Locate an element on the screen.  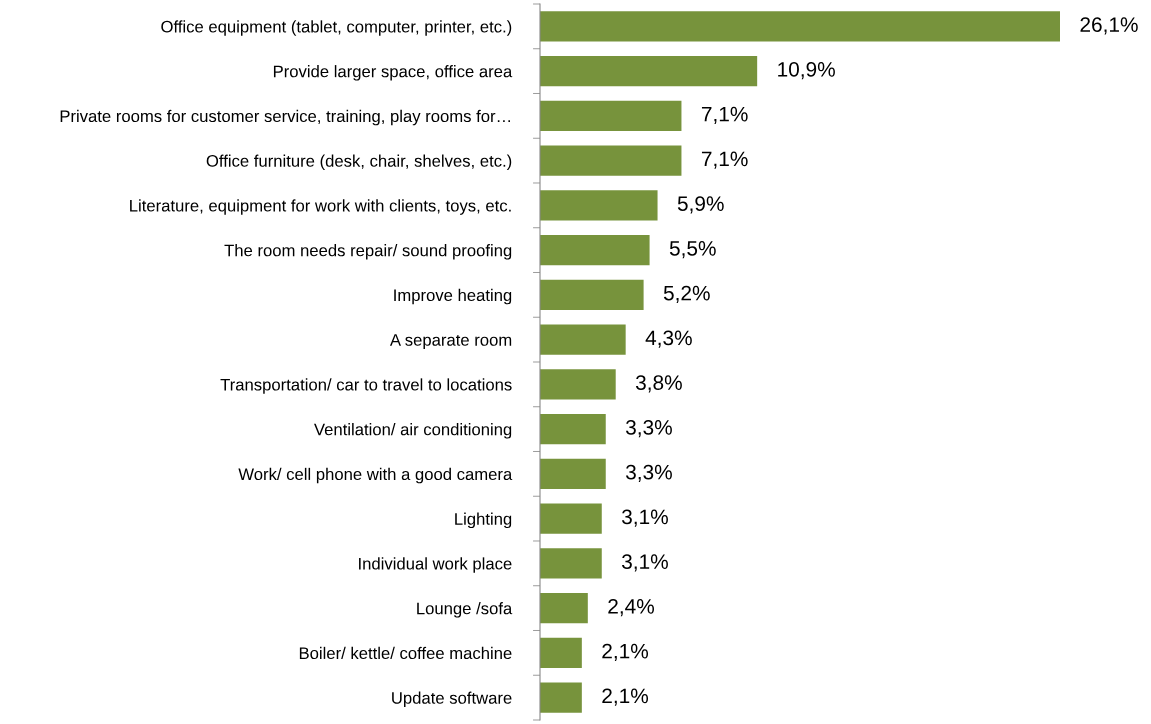
y-tick-label: Lighting is located at coordinates (483, 520).